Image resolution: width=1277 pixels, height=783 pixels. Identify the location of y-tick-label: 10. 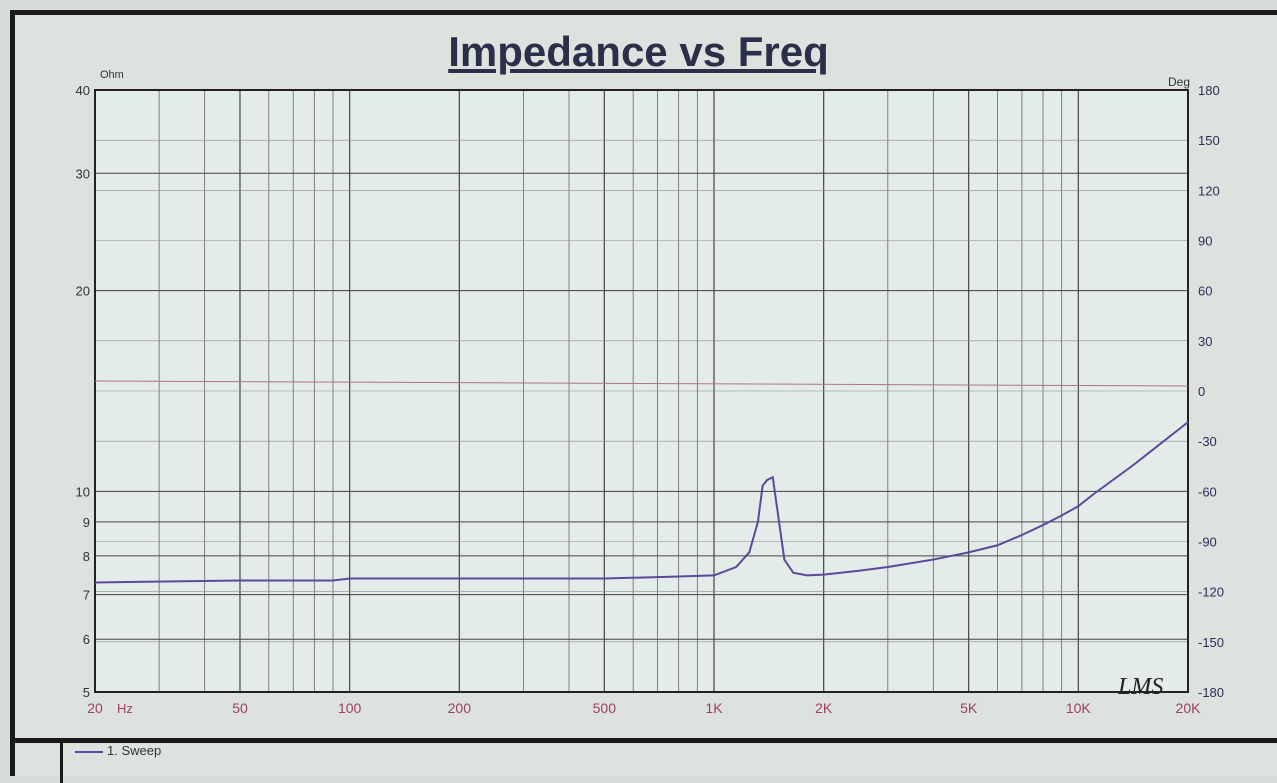
(83, 491).